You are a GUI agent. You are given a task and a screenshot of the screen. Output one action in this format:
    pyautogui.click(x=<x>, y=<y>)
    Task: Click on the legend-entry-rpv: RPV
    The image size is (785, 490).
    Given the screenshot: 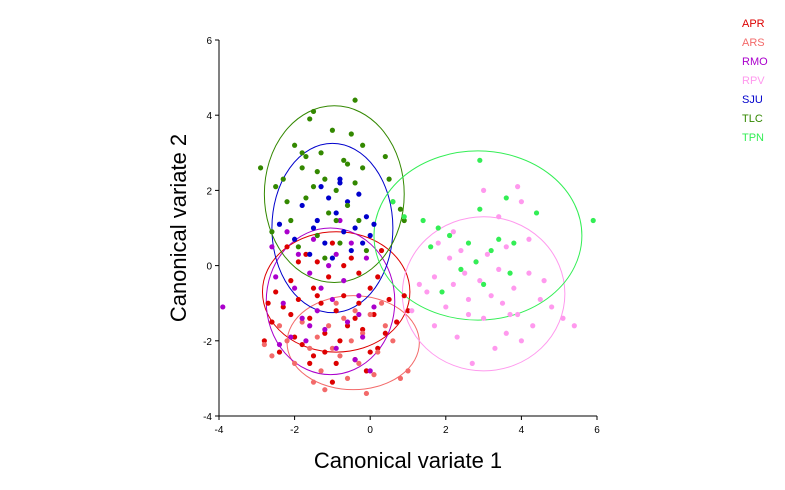 What is the action you would take?
    pyautogui.click(x=753, y=81)
    